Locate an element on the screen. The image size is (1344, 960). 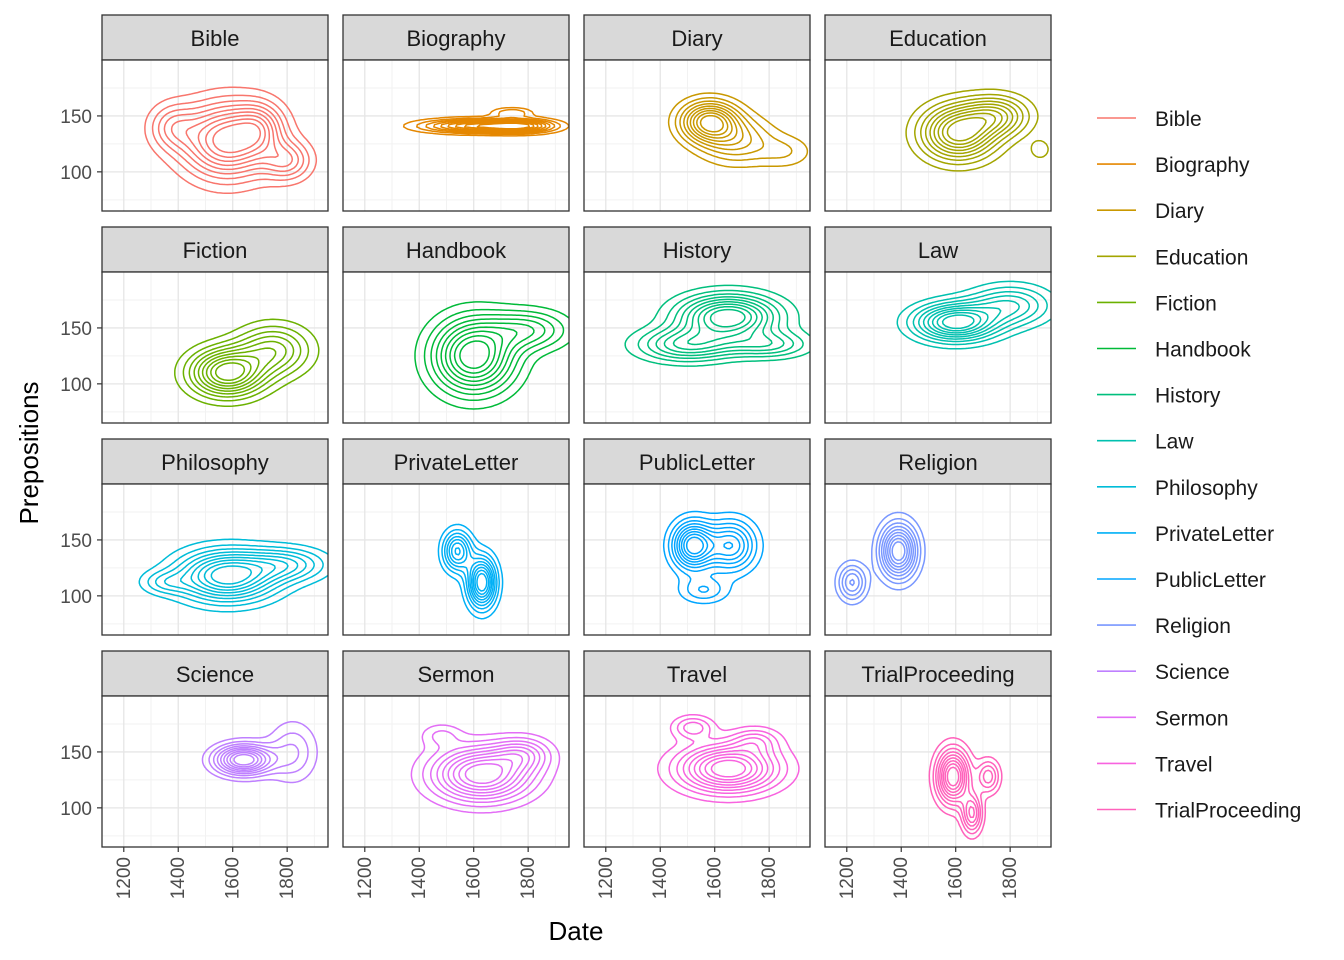
facet-law: Law is located at coordinates (938, 325).